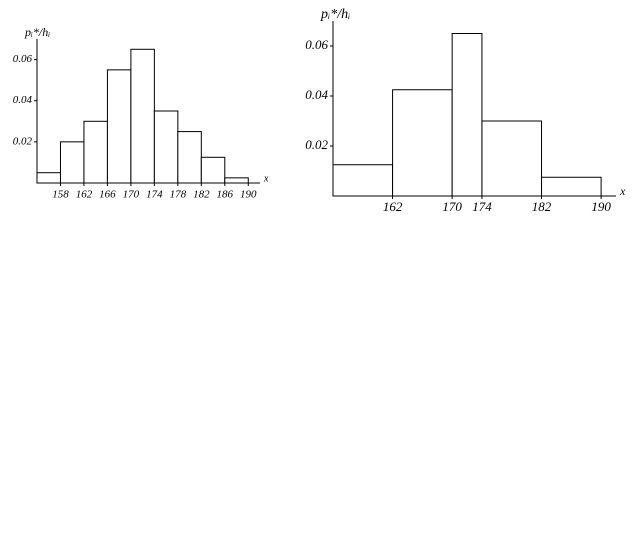 The height and width of the screenshot is (556, 640). Describe the element at coordinates (60, 195) in the screenshot. I see `x-tick-label: 158` at that location.